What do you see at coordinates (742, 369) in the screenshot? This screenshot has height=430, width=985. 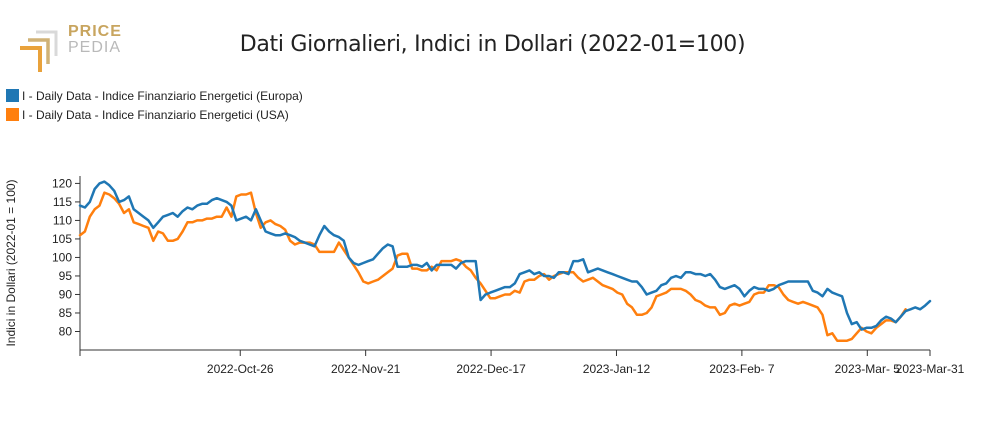 I see `x-tick-label: 2023-Feb- 7` at bounding box center [742, 369].